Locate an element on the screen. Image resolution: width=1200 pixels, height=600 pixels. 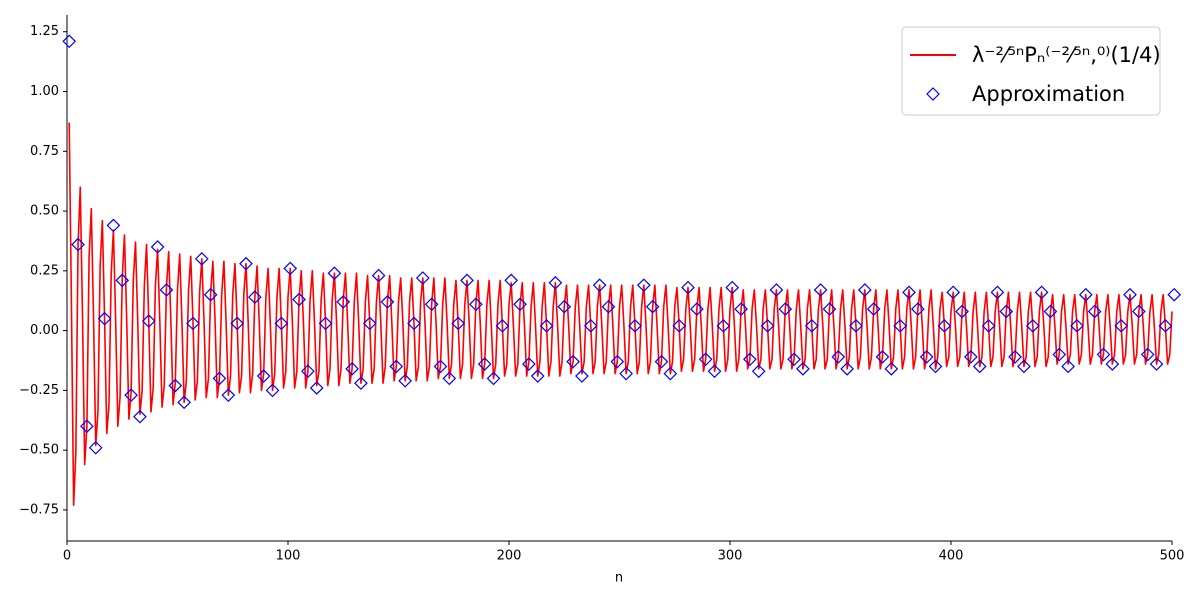
y-tick-label: −0.75 is located at coordinates (39, 509).